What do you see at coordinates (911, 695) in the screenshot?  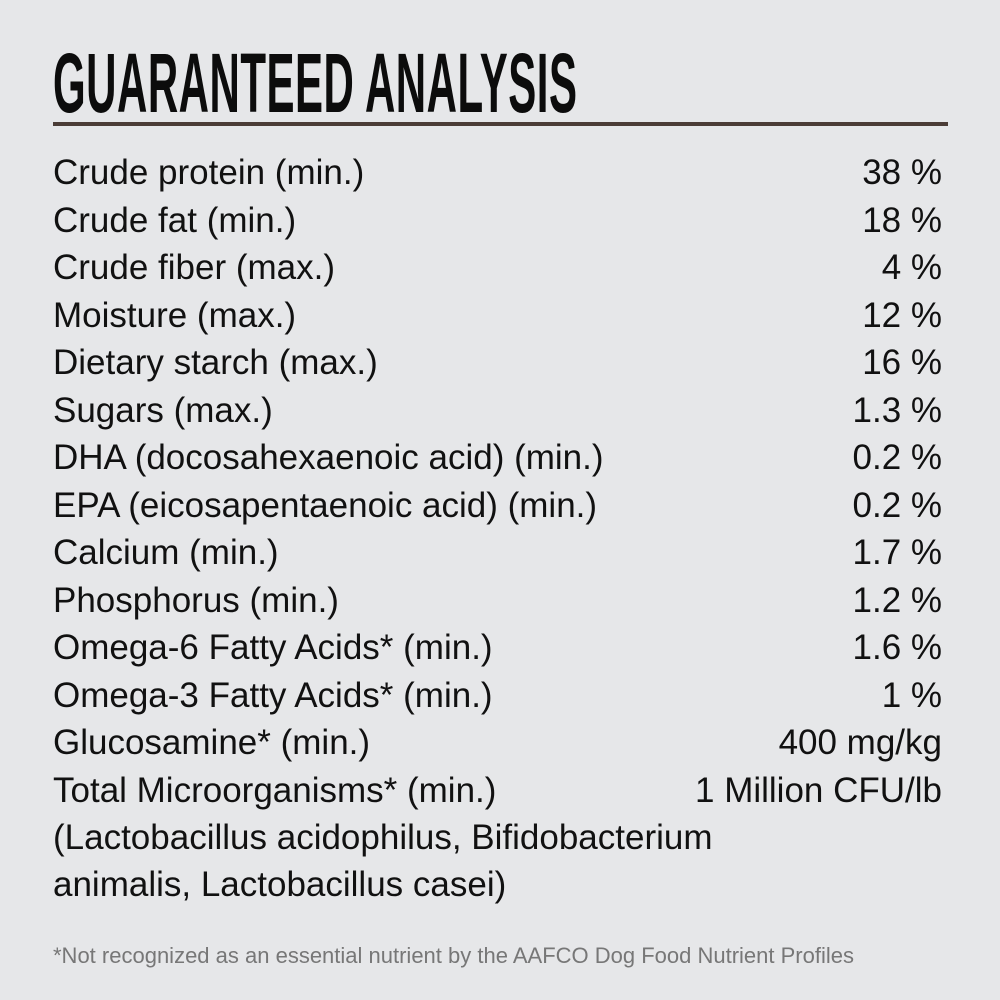 I see `nutrient-value: 1 %` at bounding box center [911, 695].